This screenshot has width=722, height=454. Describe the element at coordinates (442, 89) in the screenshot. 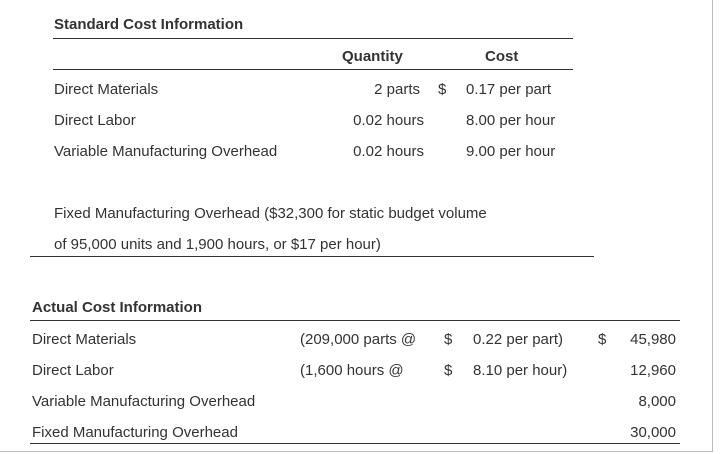

I see `standard-row-dollar: $` at that location.